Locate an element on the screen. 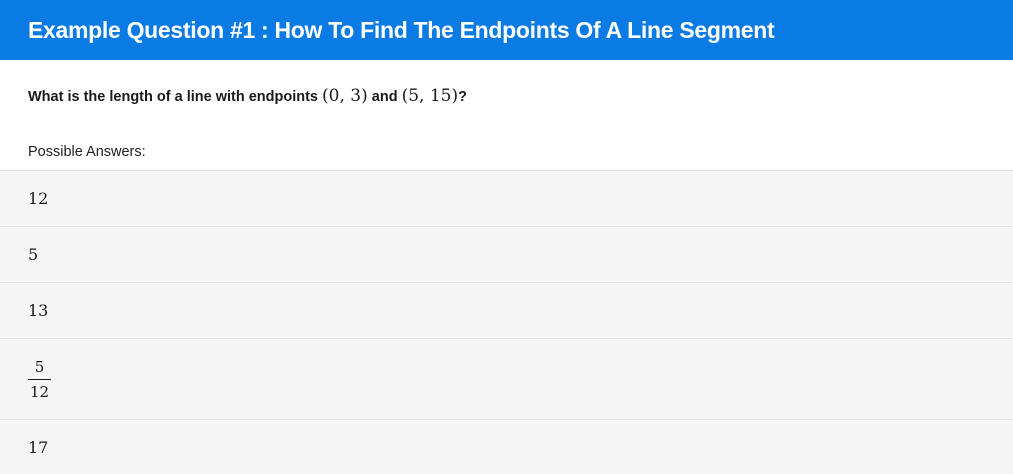 Image resolution: width=1013 pixels, height=474 pixels. answer-value: 12 is located at coordinates (38, 198).